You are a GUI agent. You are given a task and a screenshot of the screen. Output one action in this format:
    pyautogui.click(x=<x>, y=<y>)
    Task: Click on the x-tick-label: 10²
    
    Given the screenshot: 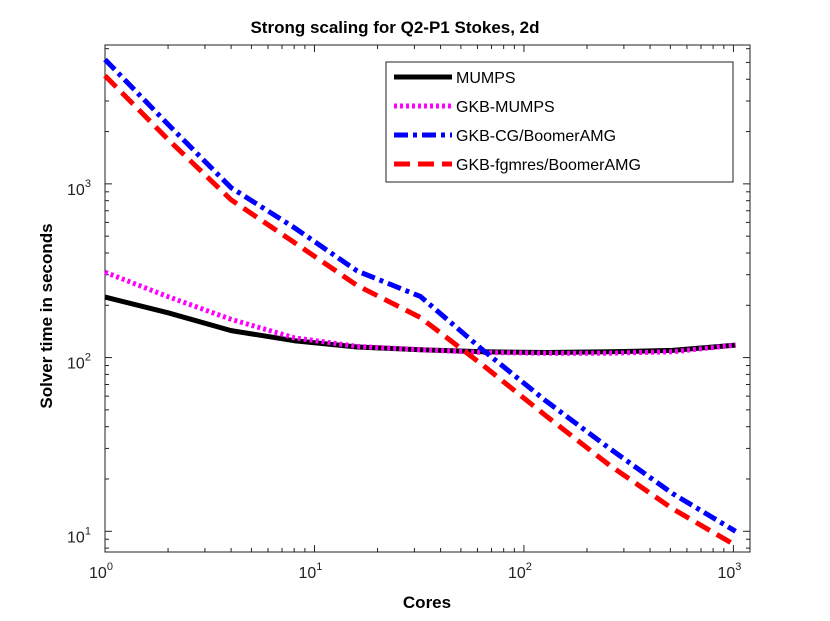 What is the action you would take?
    pyautogui.click(x=520, y=571)
    